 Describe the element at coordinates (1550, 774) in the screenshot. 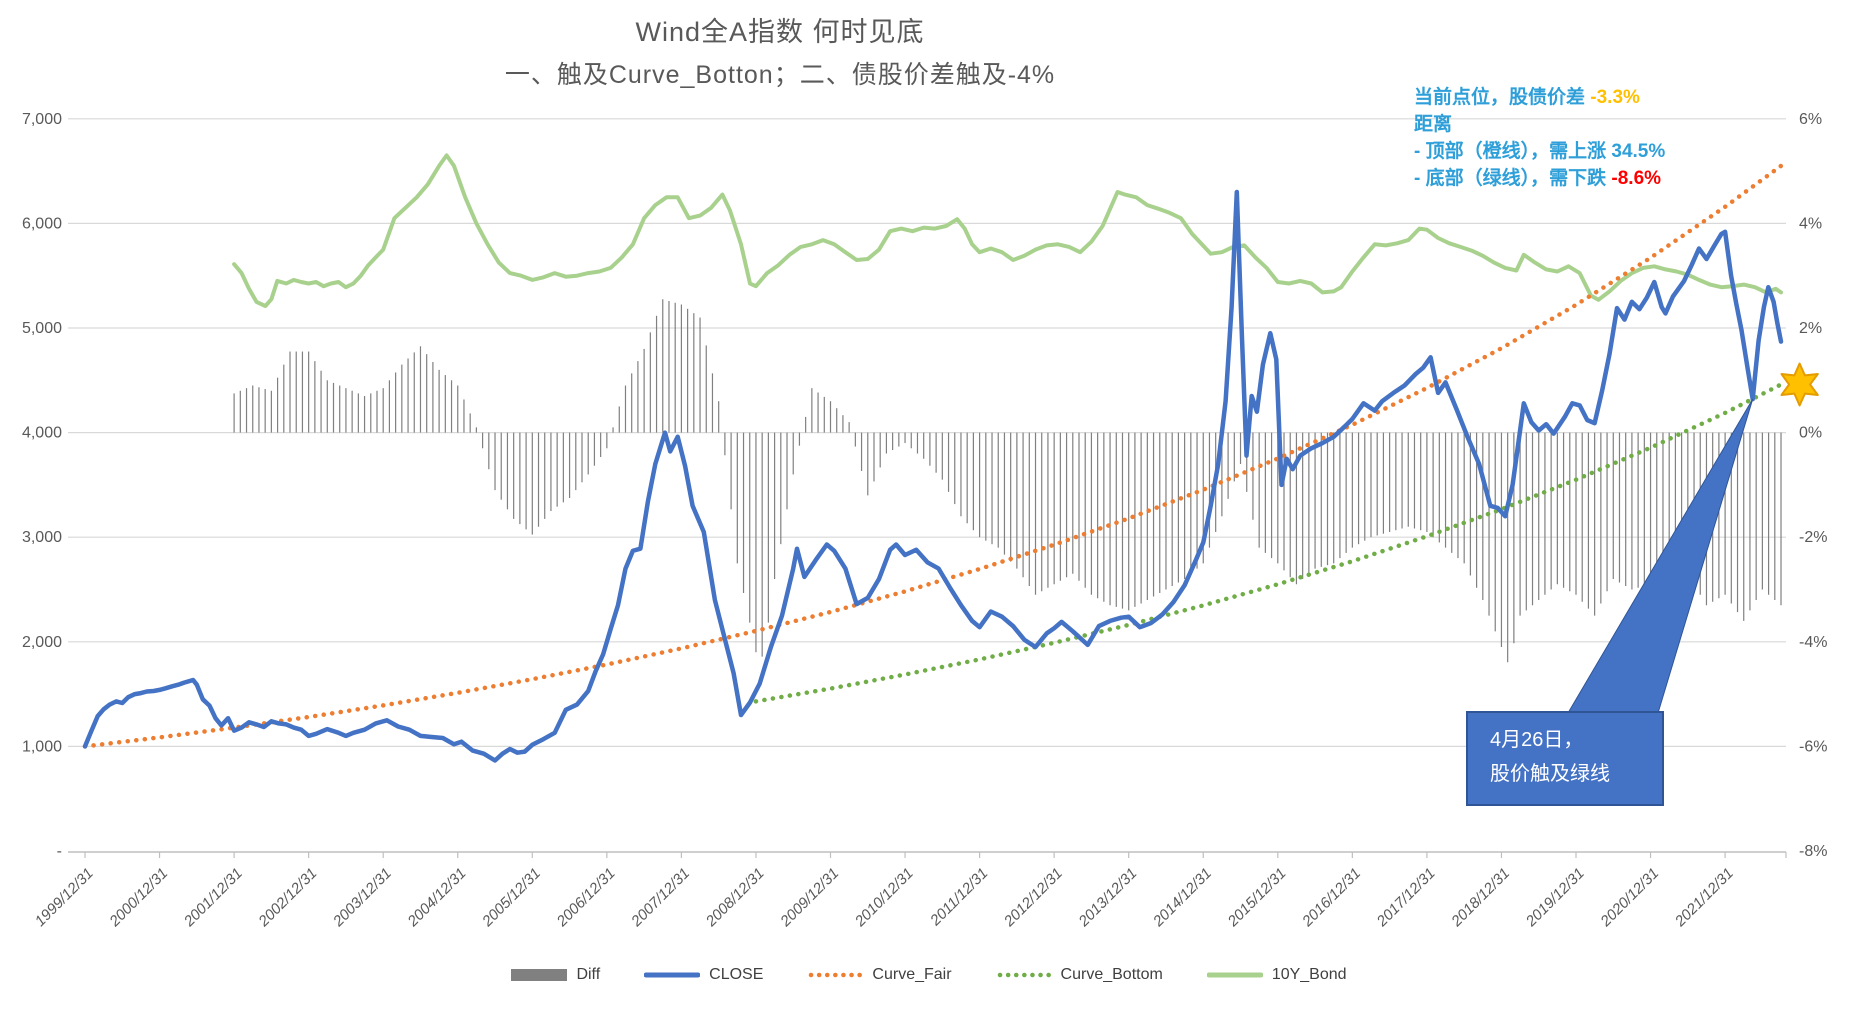

I see `callout-line2: 股价触及绿线` at that location.